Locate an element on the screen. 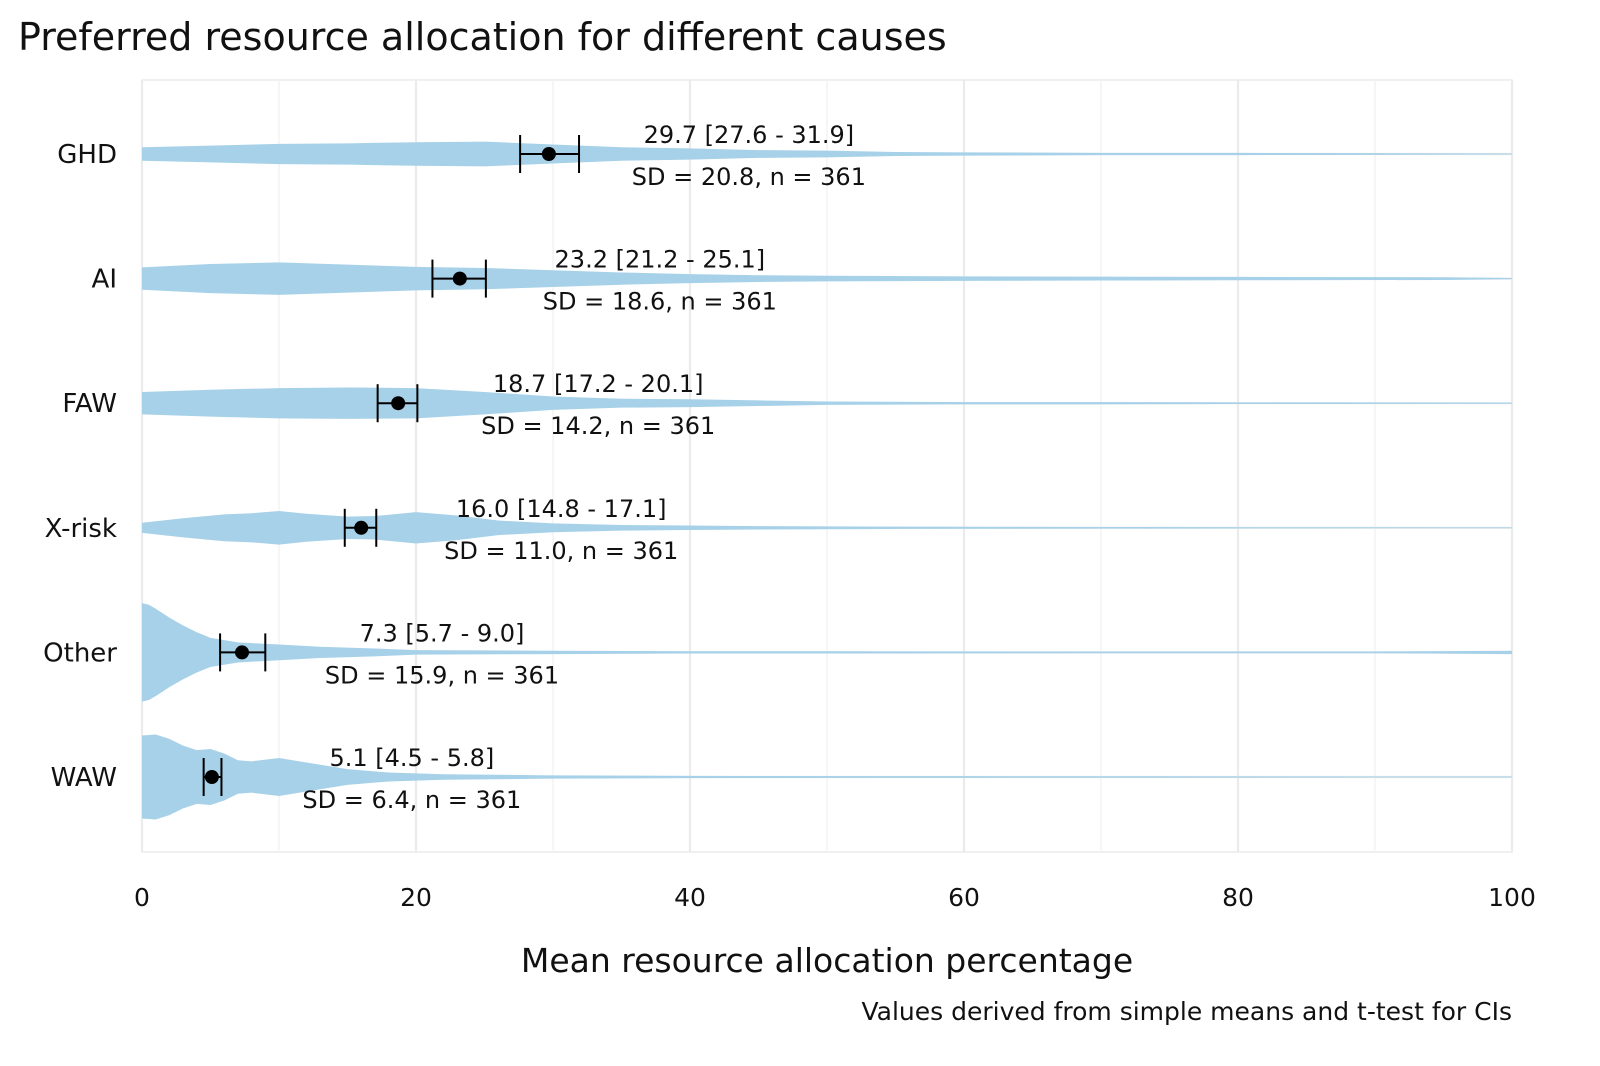  ci-label-other: 7.3 [5.7 - 9.0] is located at coordinates (442, 633).